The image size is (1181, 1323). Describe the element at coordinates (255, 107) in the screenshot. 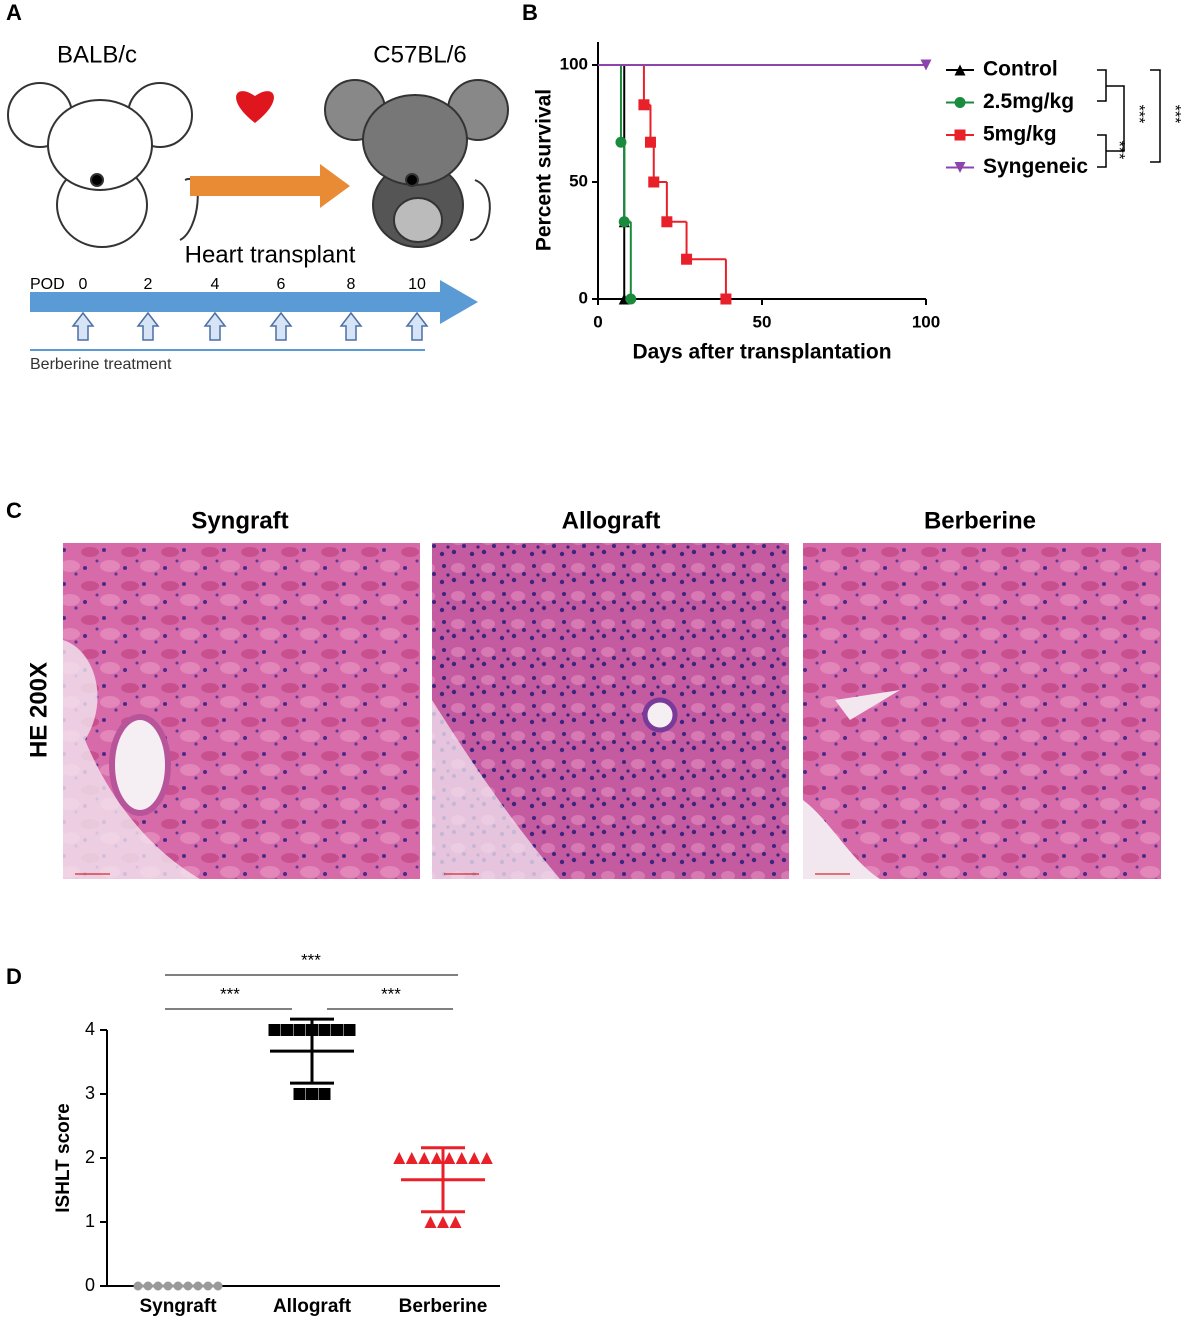

I see `heart-icon` at that location.